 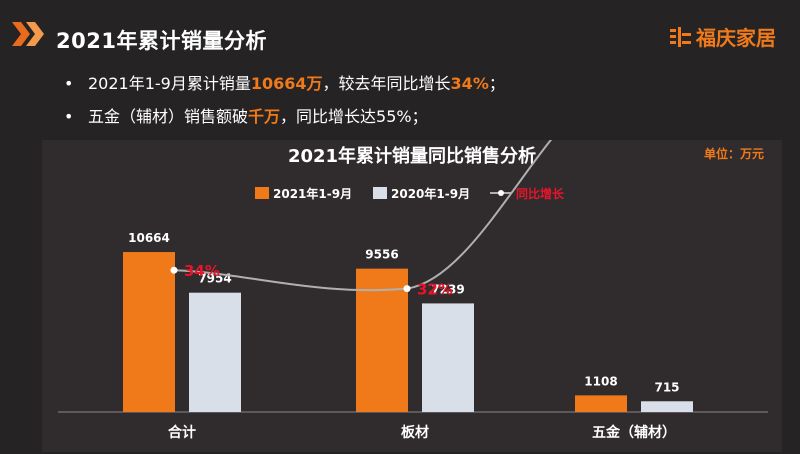 What do you see at coordinates (634, 432) in the screenshot?
I see `x-tick-label: 五金（辅材）` at bounding box center [634, 432].